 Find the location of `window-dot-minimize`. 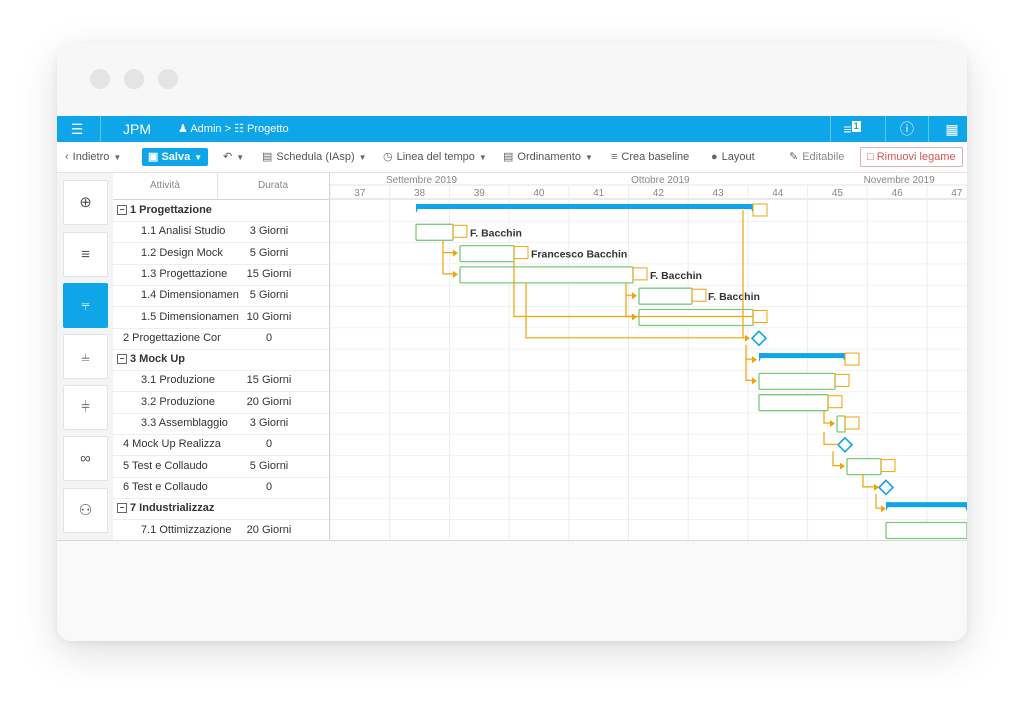

window-dot-minimize is located at coordinates (134, 79).